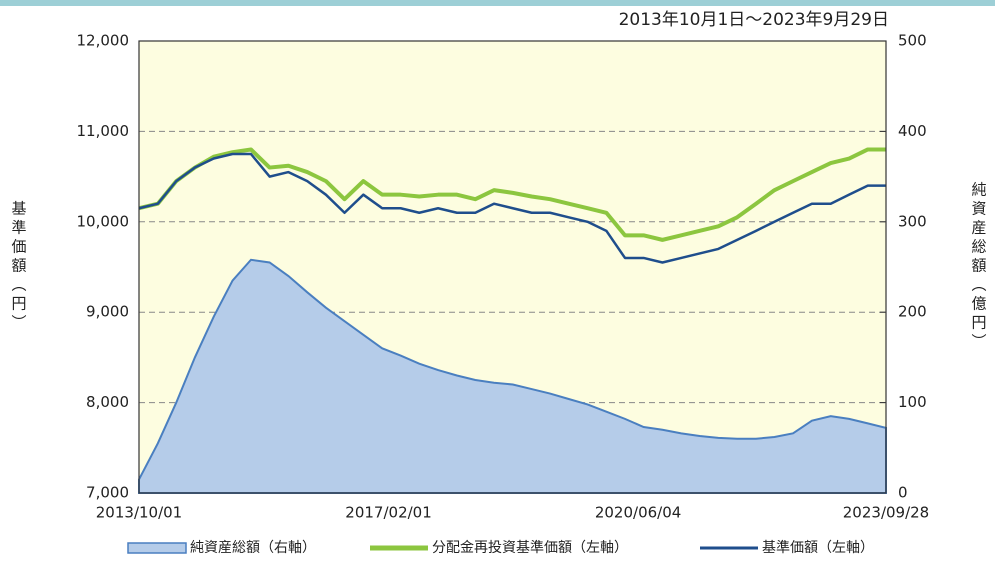 Image resolution: width=995 pixels, height=562 pixels. I want to click on y2-tick-label: 100, so click(912, 402).